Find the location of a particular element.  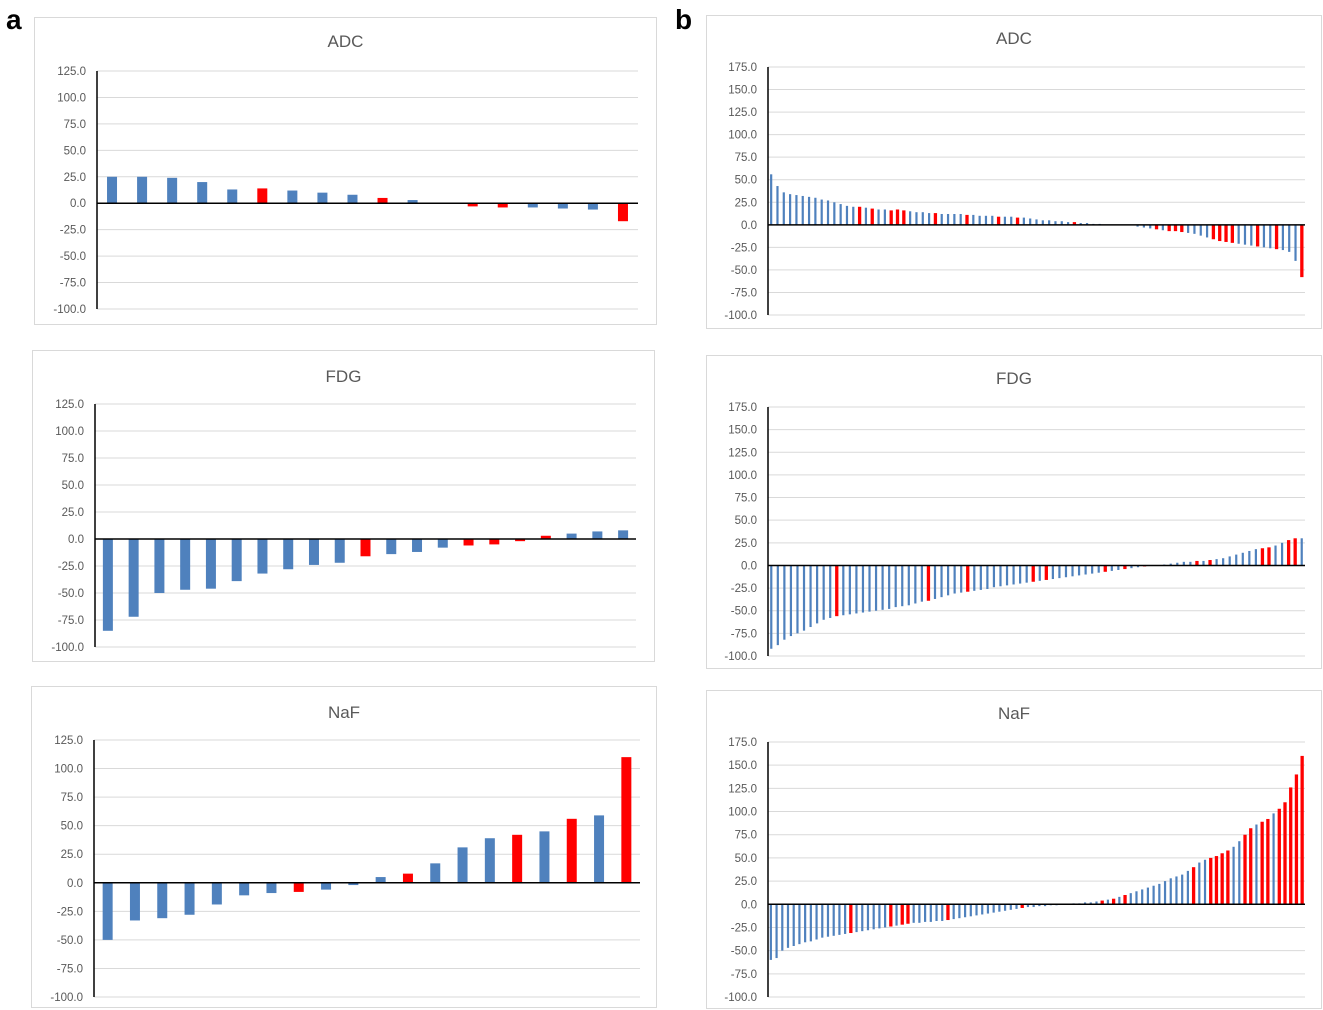

y-tick-label: -100.0 is located at coordinates (66, 998).